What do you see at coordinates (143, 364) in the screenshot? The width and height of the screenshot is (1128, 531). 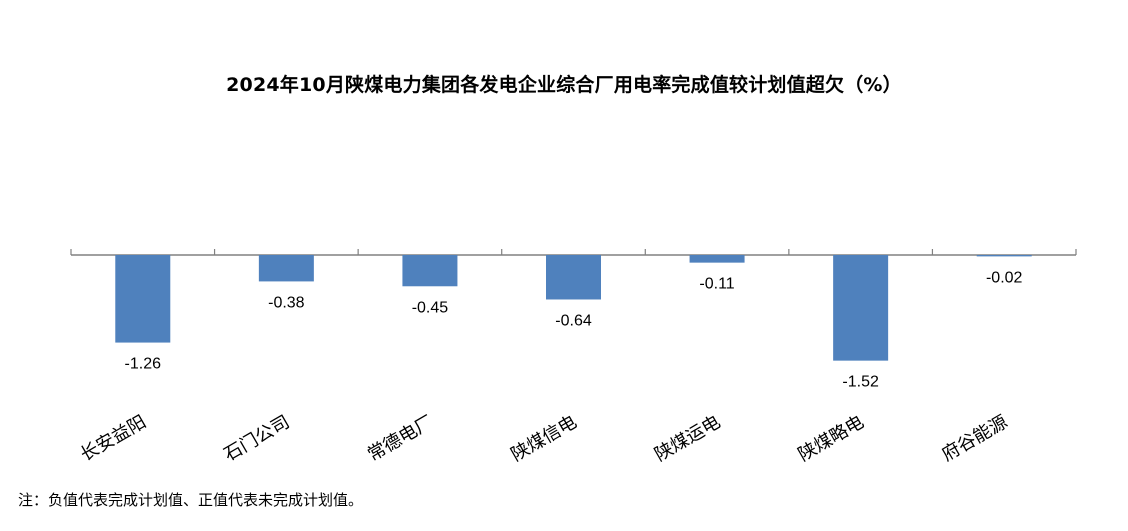 I see `data-label: -1.26` at bounding box center [143, 364].